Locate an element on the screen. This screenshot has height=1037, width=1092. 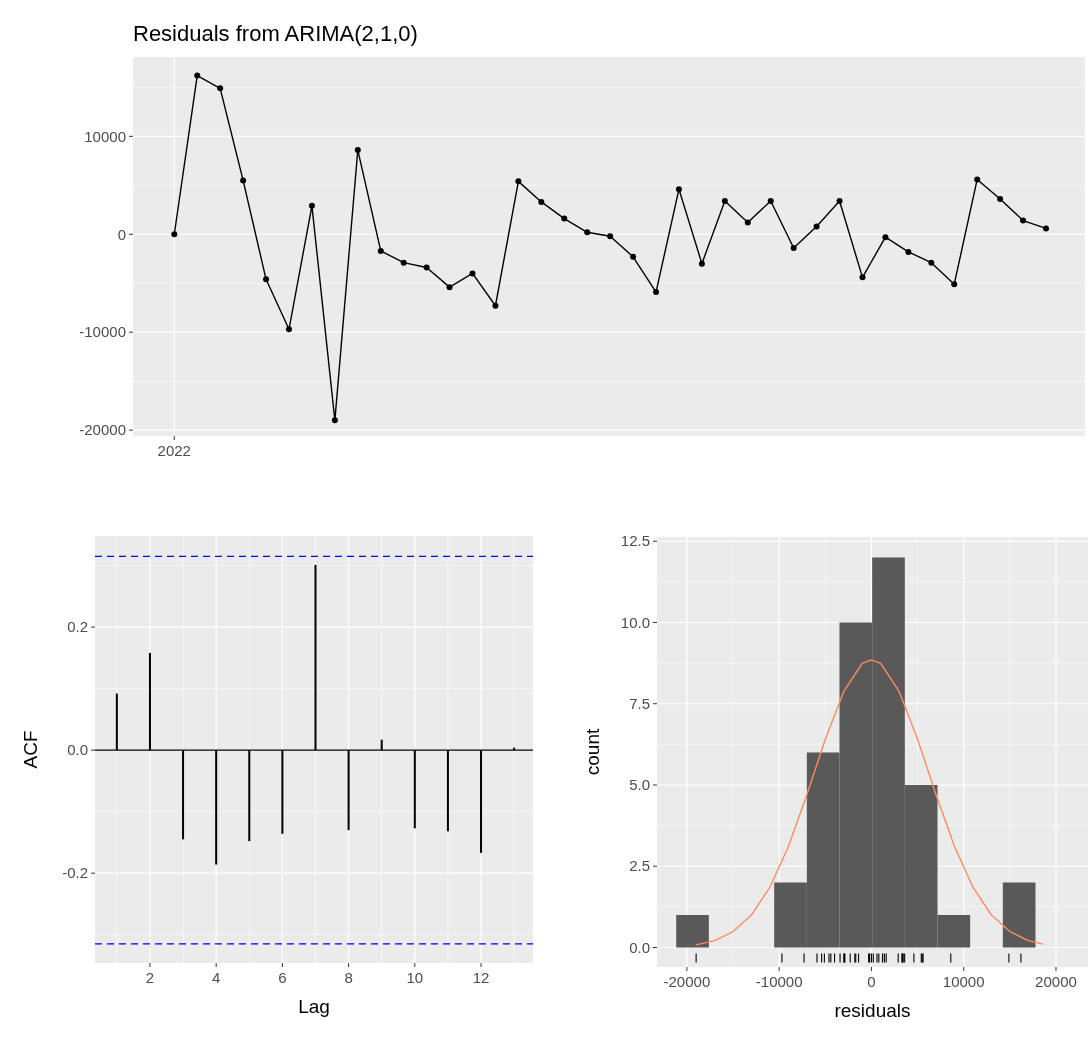
x-tick-label: 10000 is located at coordinates (963, 981).